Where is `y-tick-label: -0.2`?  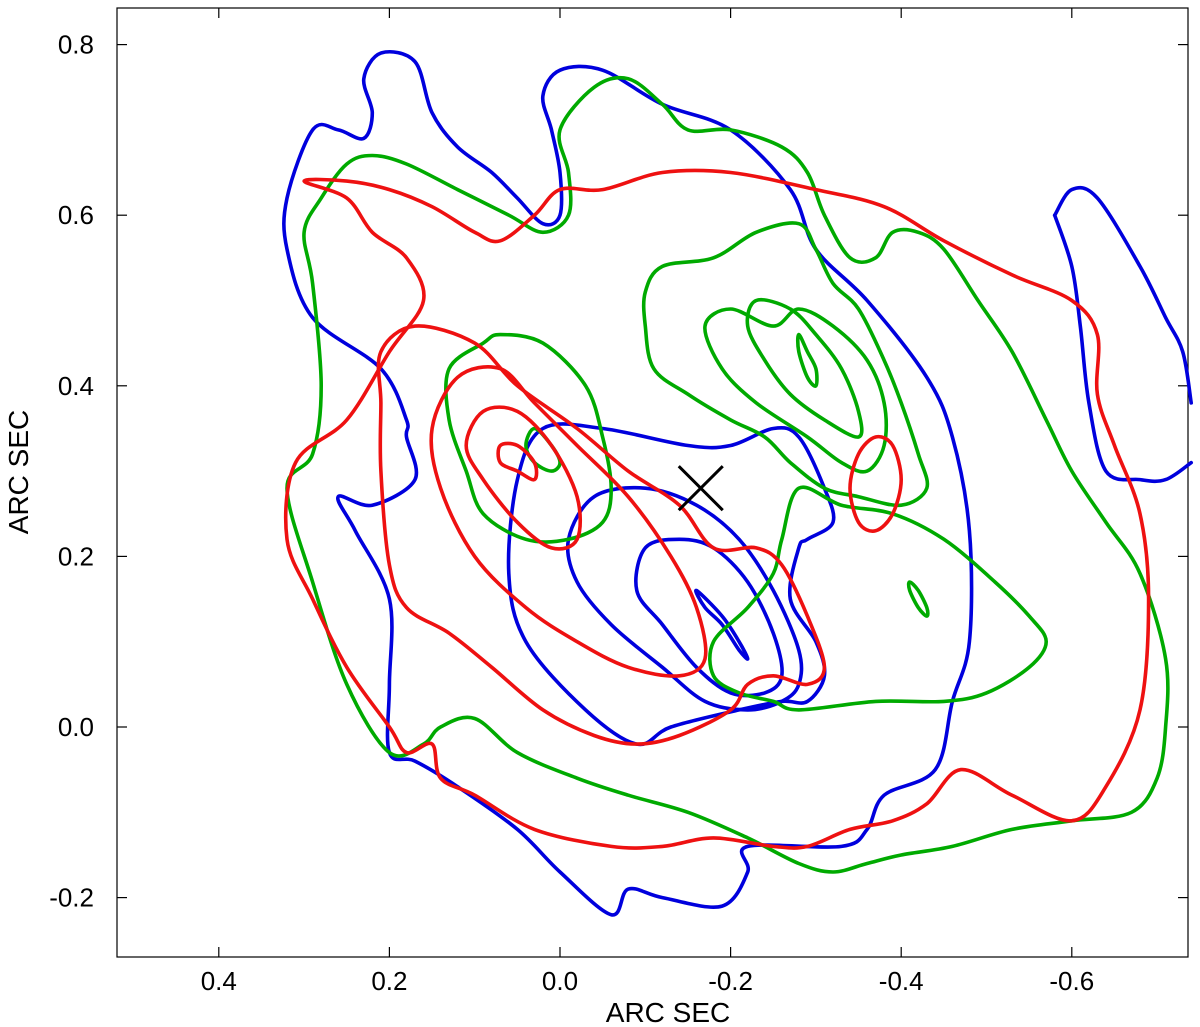 y-tick-label: -0.2 is located at coordinates (71, 898).